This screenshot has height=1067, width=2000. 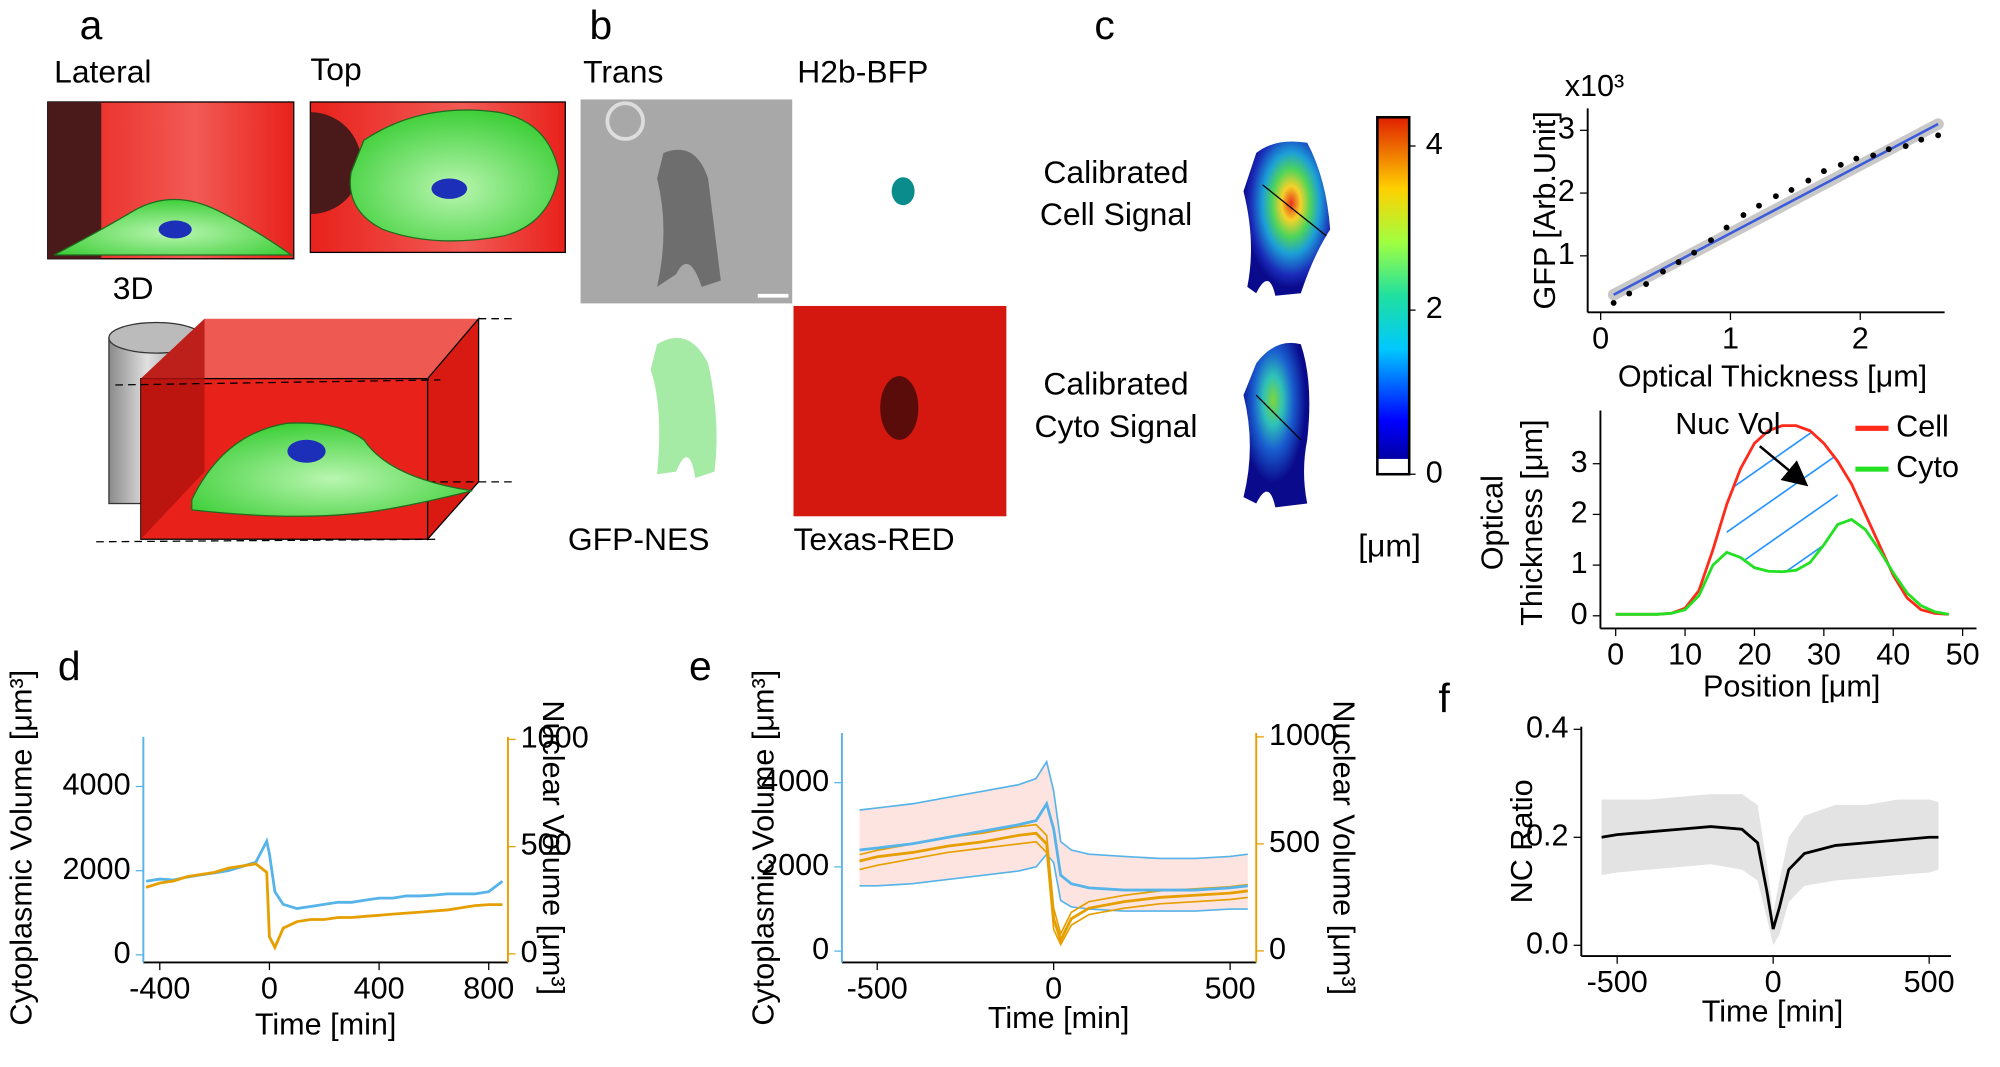 What do you see at coordinates (335, 69) in the screenshot?
I see `view-label: Top` at bounding box center [335, 69].